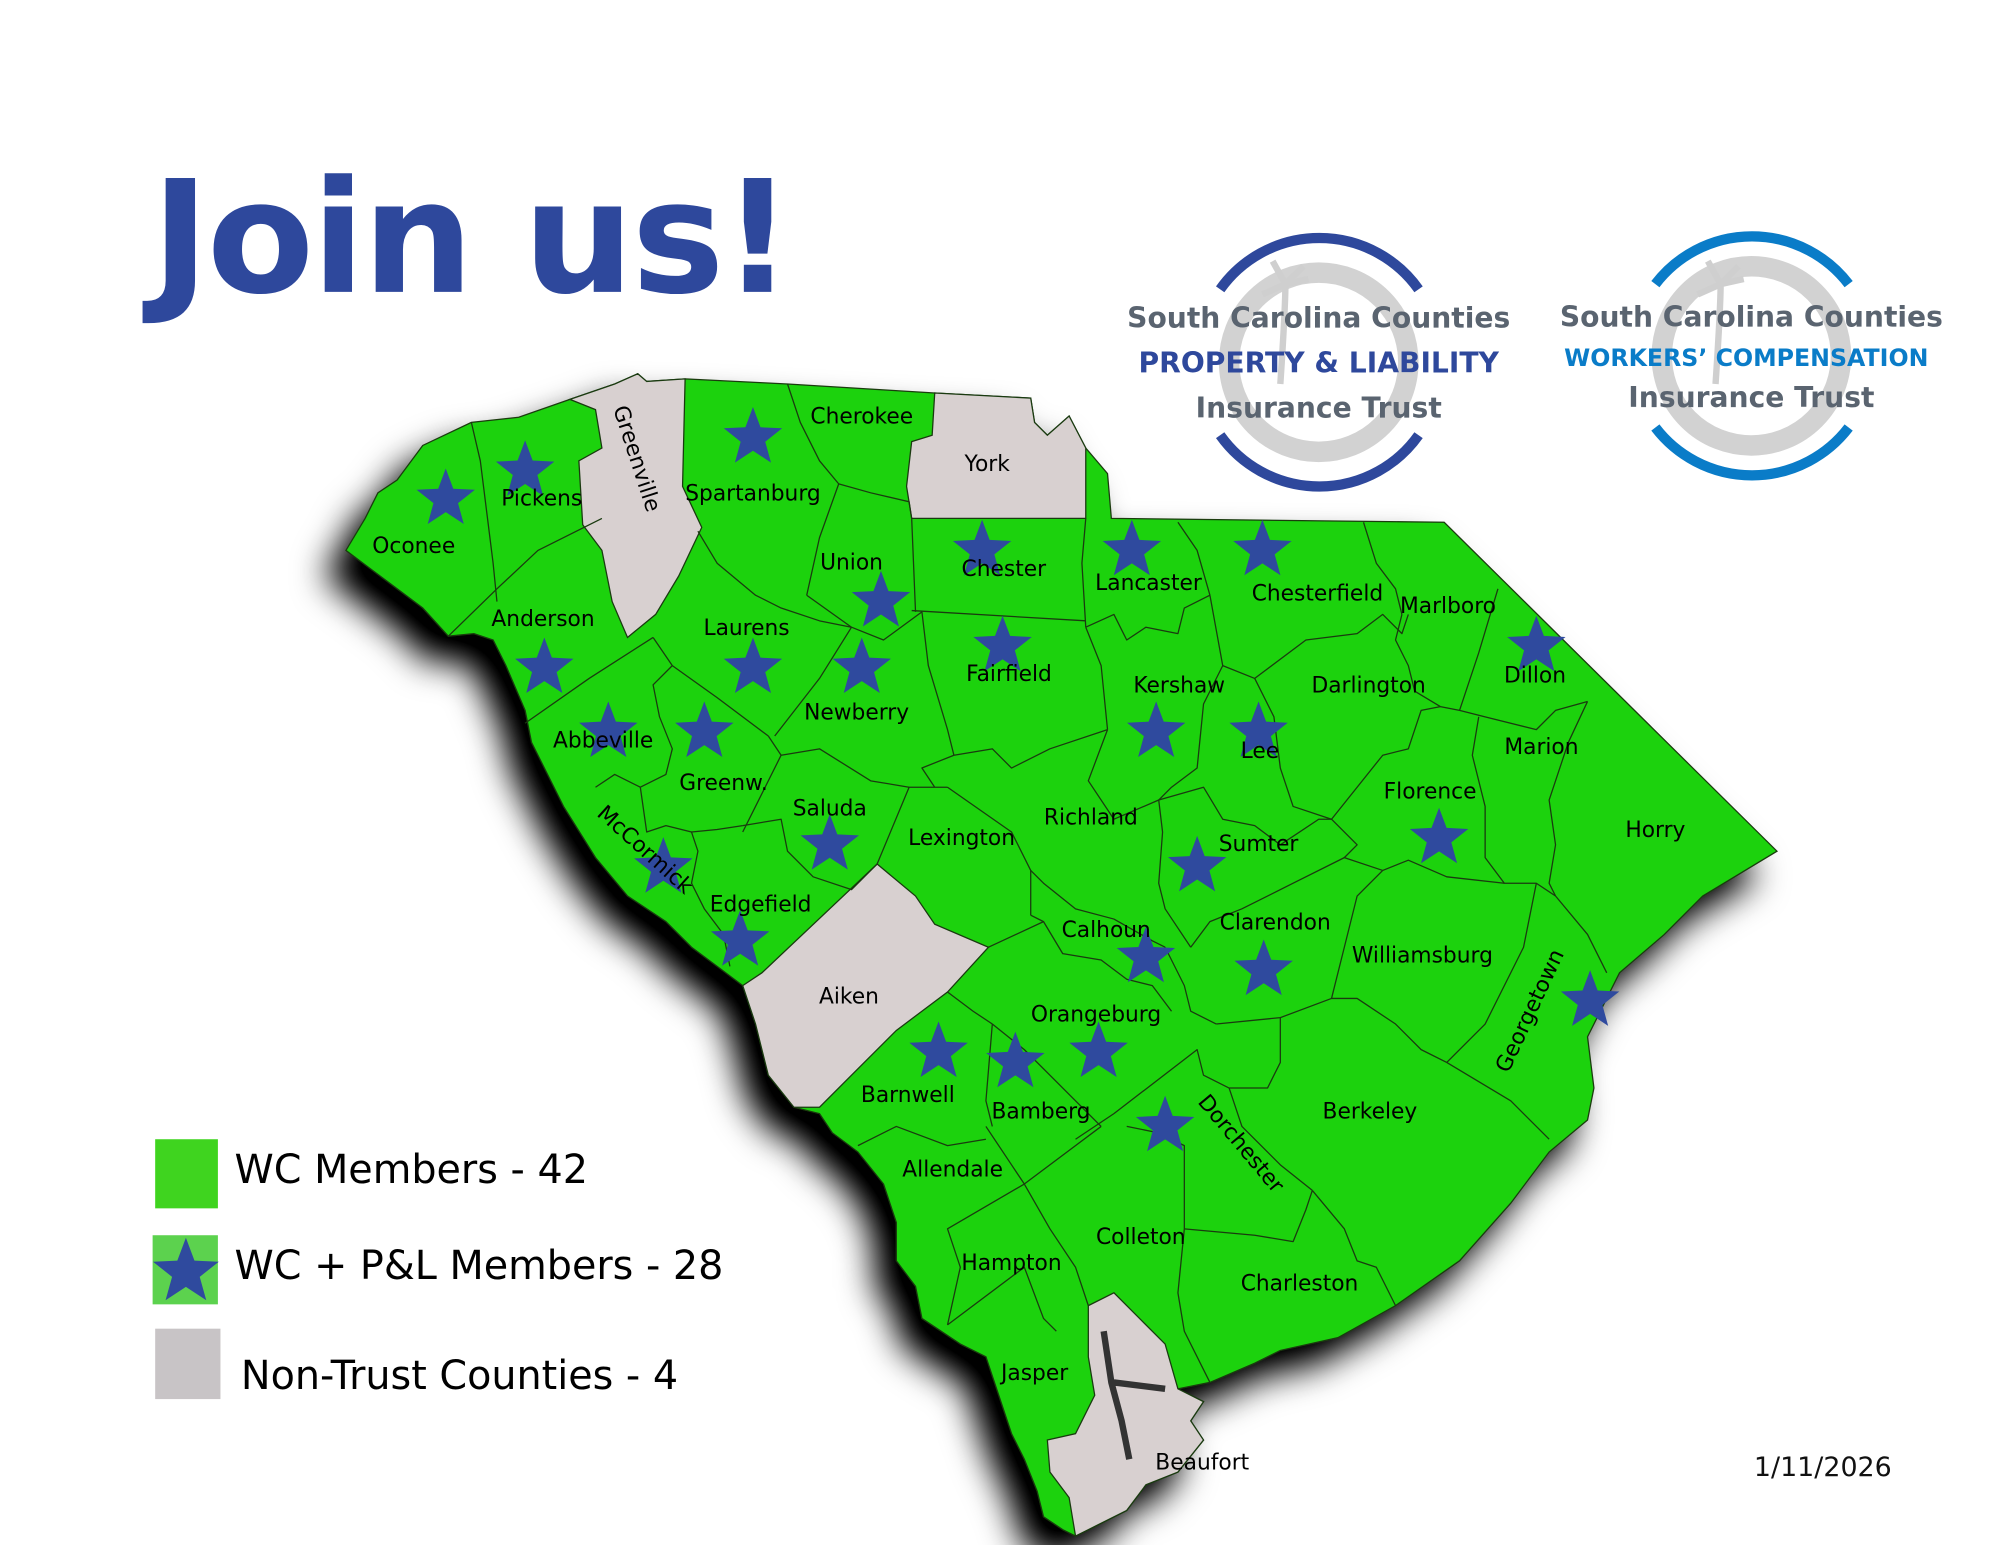 This screenshot has width=2000, height=1545. I want to click on county-label-williamsburg: Williamsburg, so click(1422, 956).